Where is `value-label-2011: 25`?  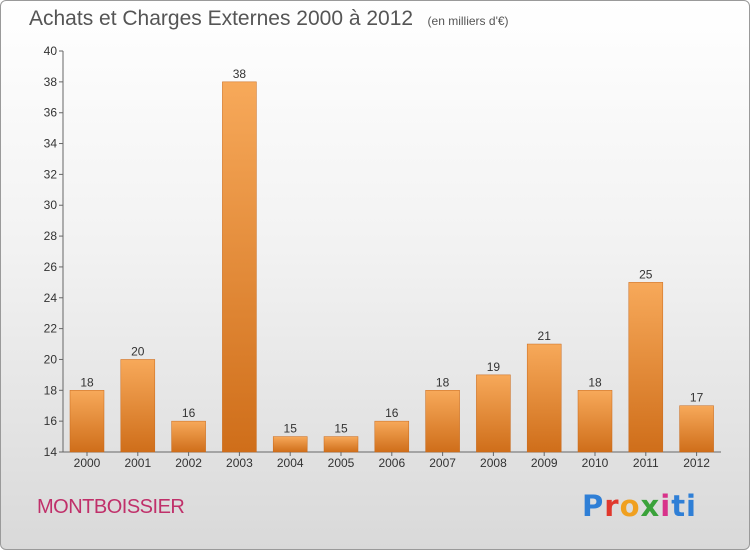 value-label-2011: 25 is located at coordinates (646, 274).